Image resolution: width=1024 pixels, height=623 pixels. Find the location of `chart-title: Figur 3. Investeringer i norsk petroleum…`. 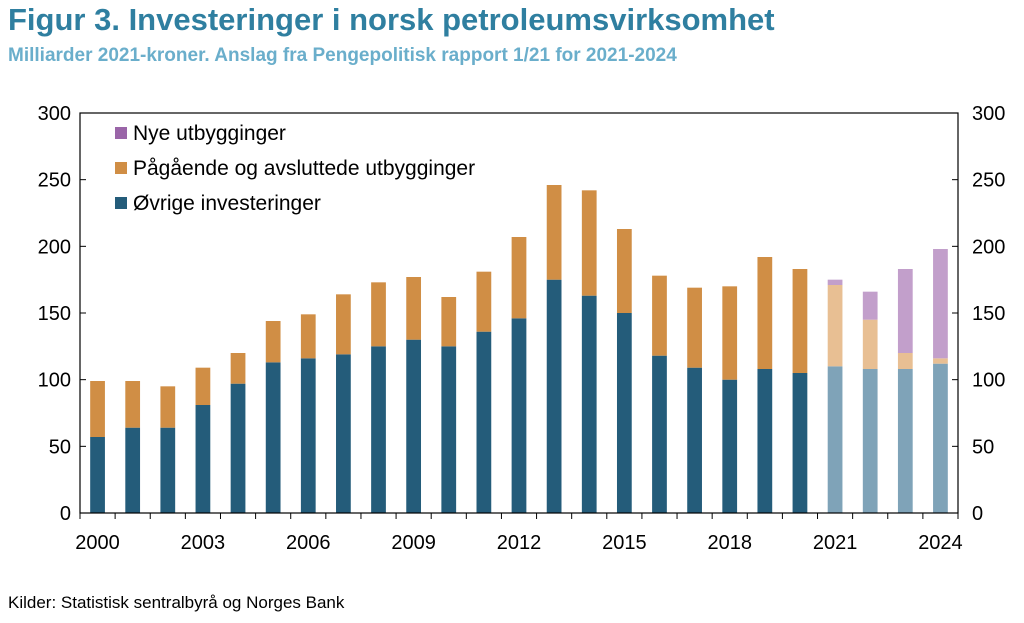

chart-title: Figur 3. Investeringer i norsk petroleum… is located at coordinates (391, 19).